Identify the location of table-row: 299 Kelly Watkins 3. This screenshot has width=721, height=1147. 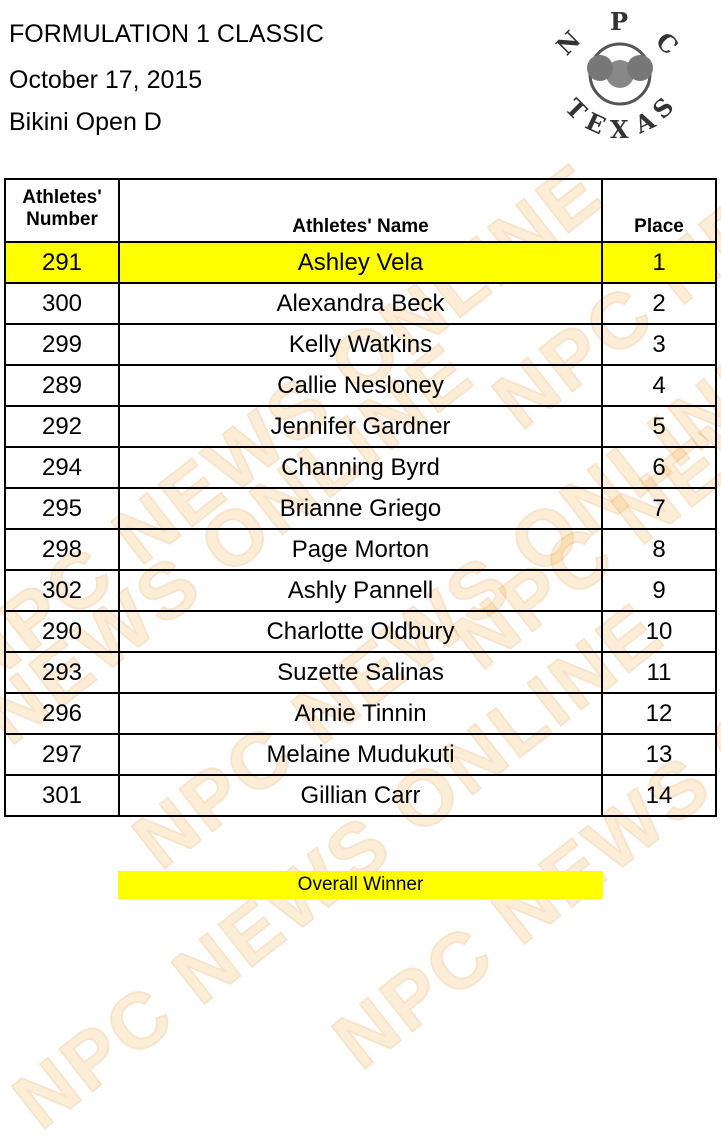
(360, 344).